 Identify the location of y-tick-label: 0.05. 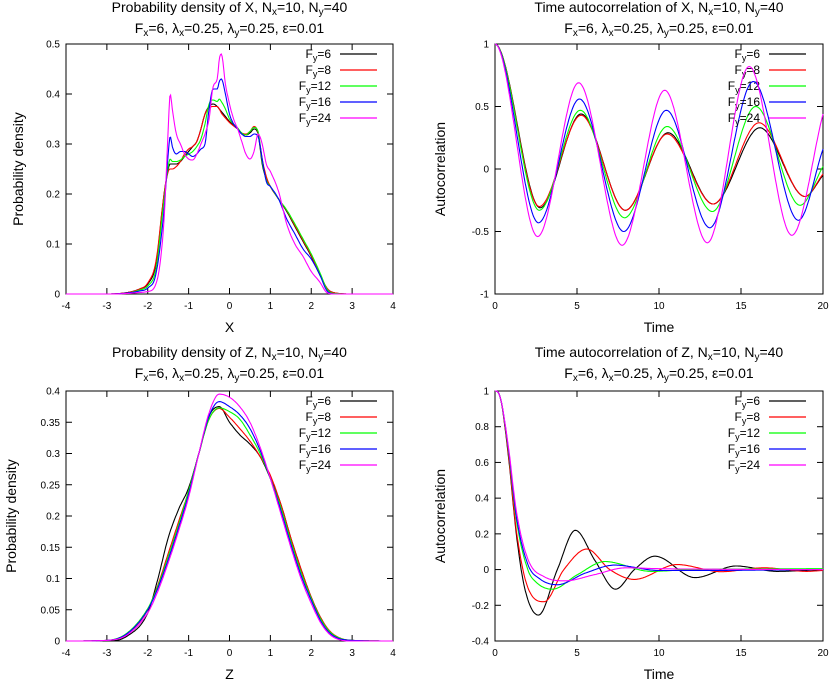
(51, 610).